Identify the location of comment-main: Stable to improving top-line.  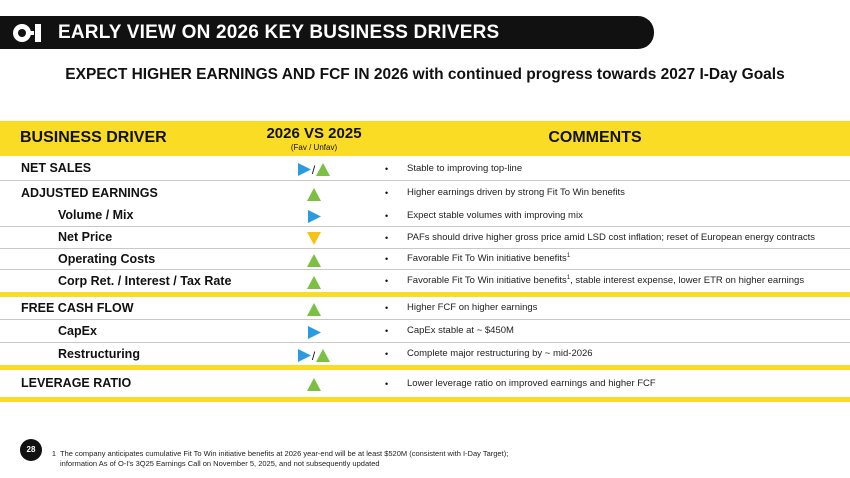
(465, 168).